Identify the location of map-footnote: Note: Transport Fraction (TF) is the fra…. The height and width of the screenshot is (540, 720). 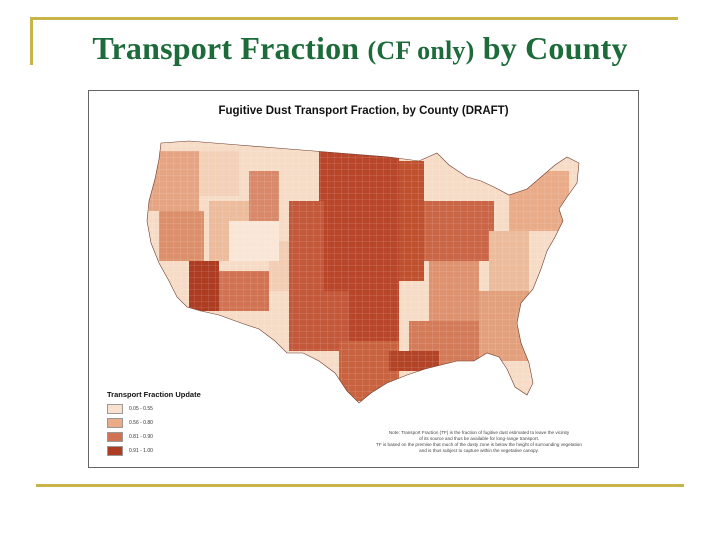
(479, 442).